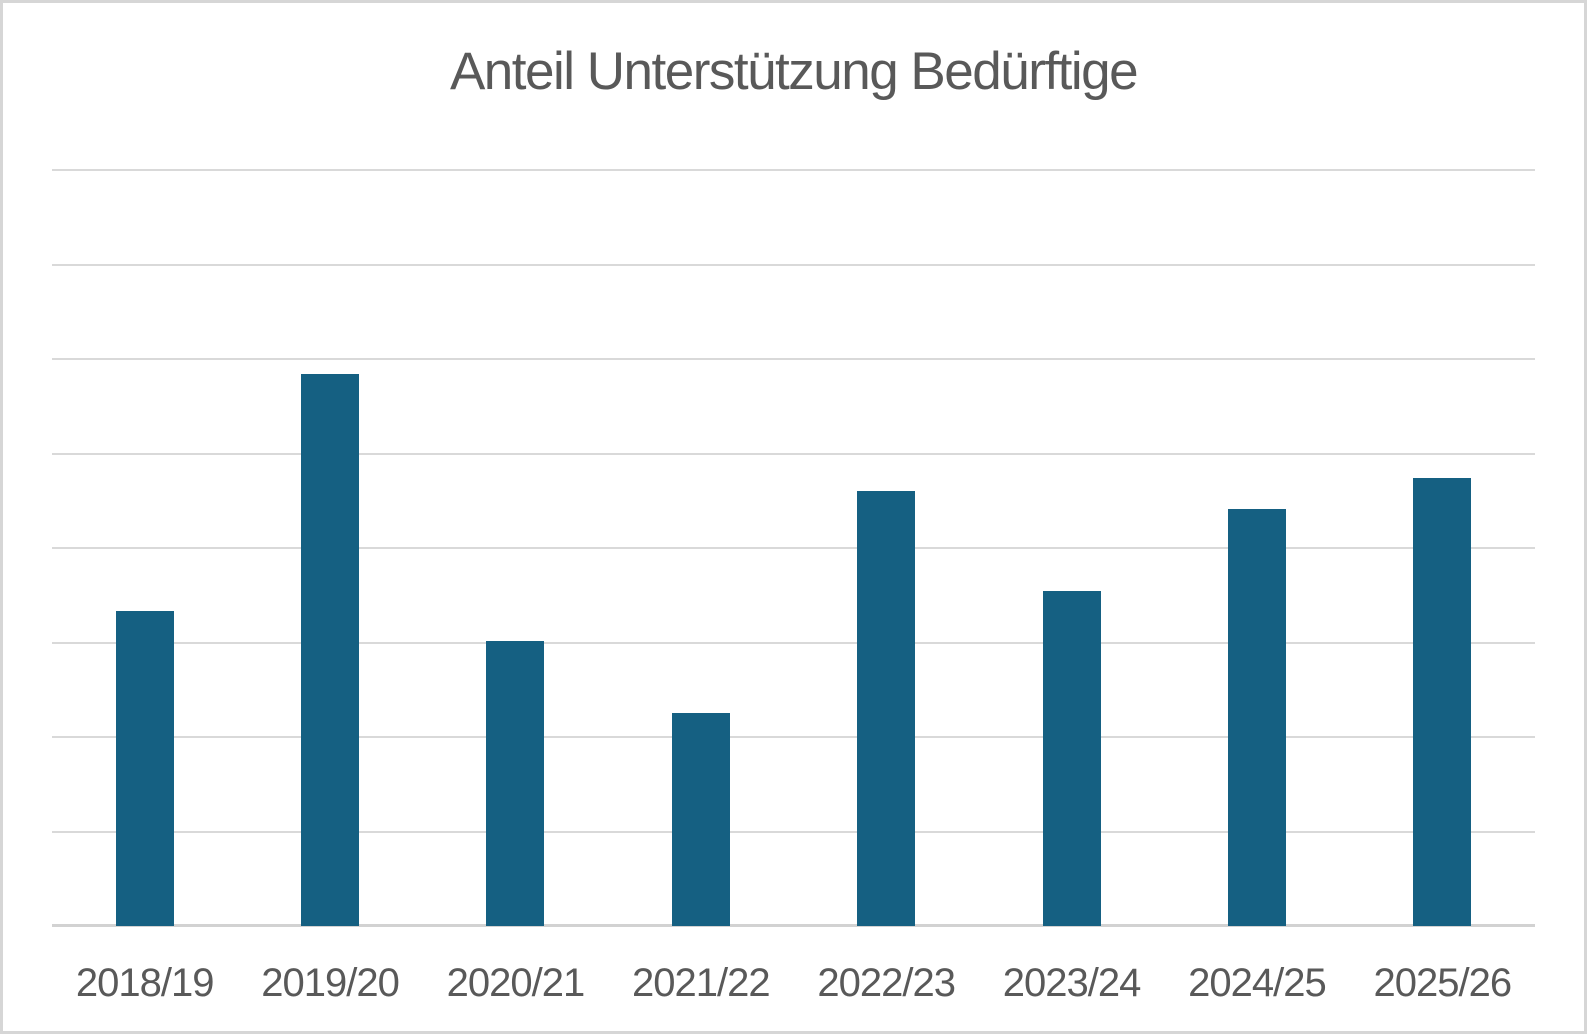 This screenshot has height=1034, width=1587. I want to click on x-axis-label: 2024/25, so click(1257, 983).